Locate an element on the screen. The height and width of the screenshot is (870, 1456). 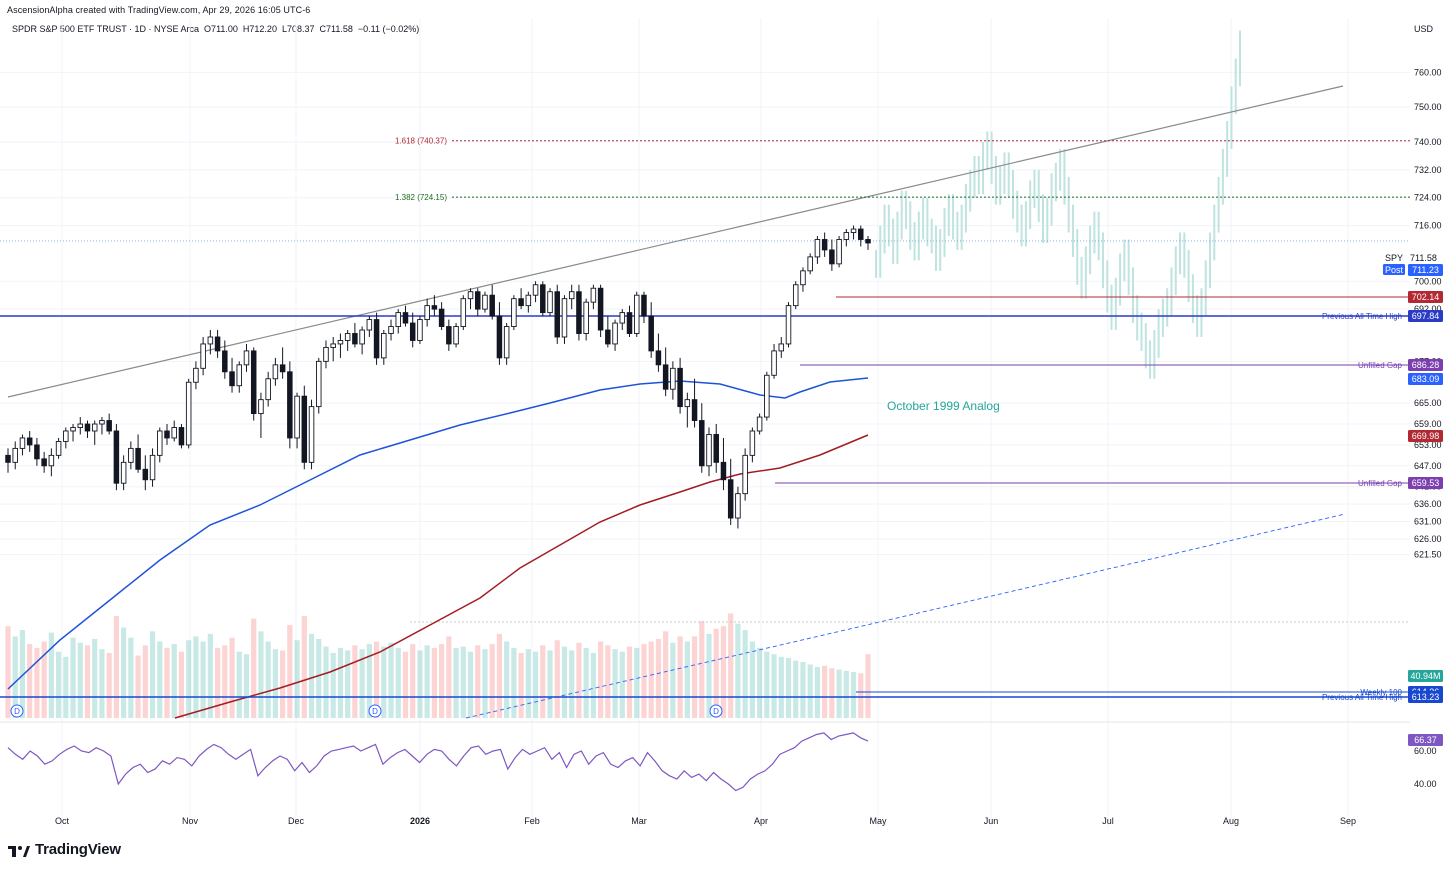
time-axis: Oct Nov Dec 2026 Feb Mar Apr May Jun Jul Aug Sep is located at coordinates (705, 821).